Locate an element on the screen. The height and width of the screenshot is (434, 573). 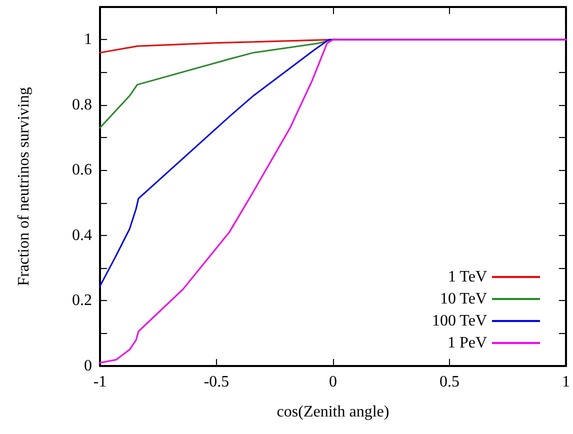
y-tick-label: 1 is located at coordinates (88, 39).